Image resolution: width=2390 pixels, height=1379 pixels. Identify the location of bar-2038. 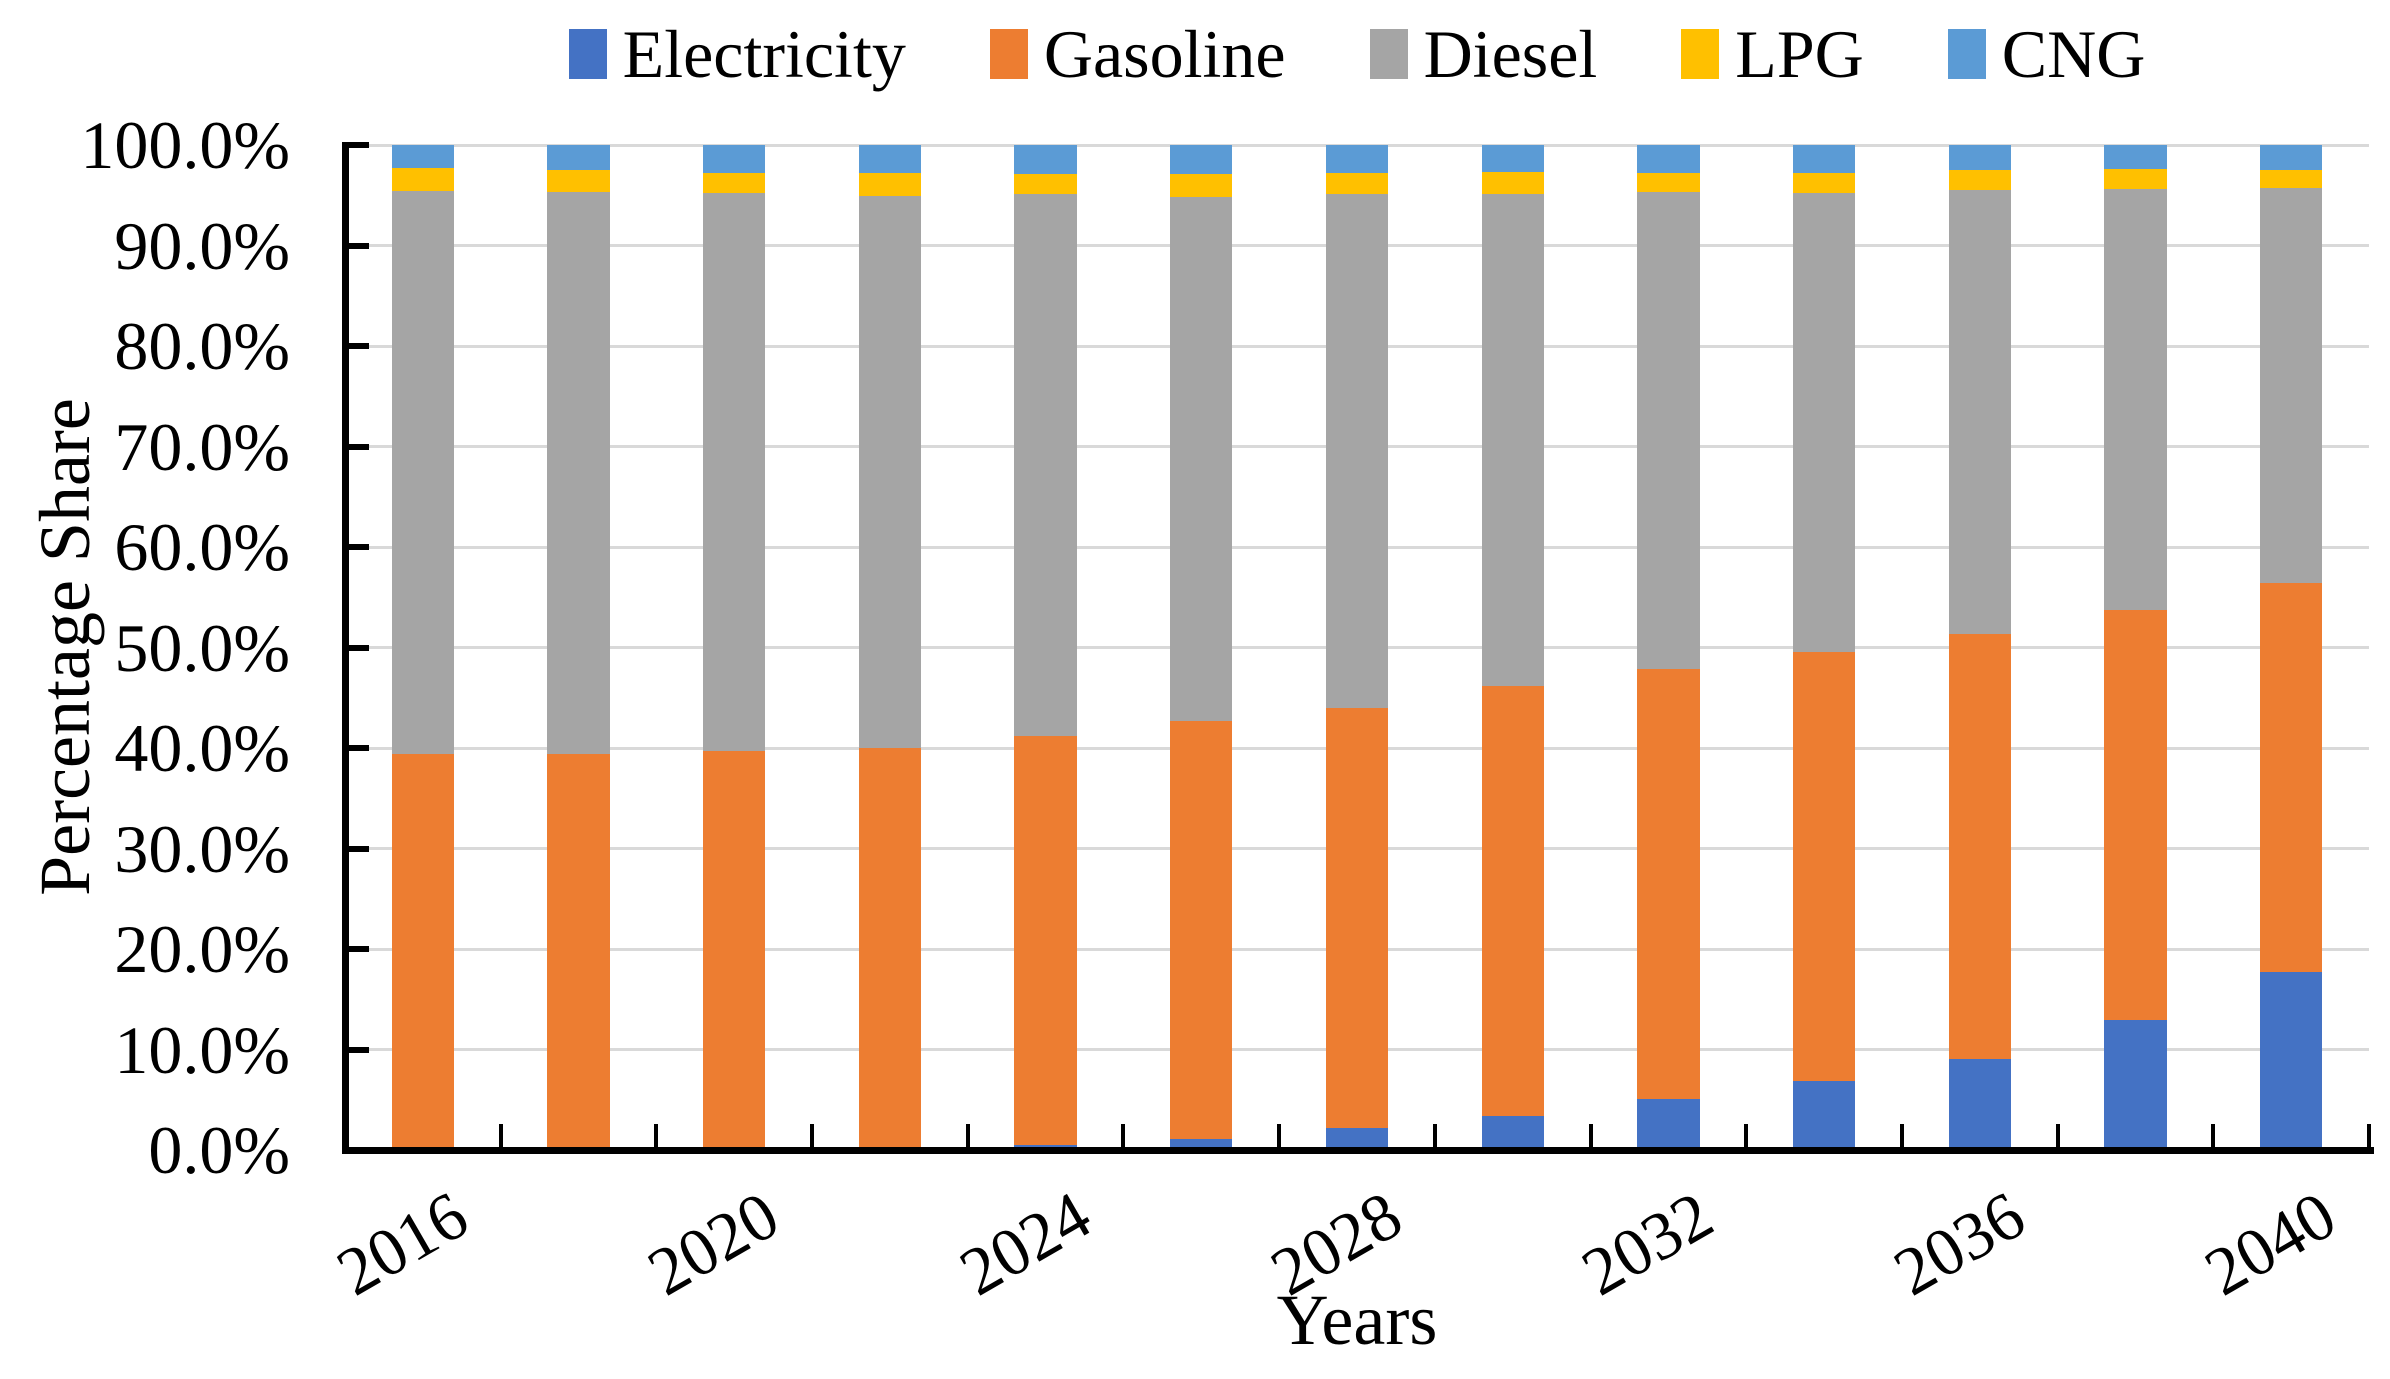
(2135, 647).